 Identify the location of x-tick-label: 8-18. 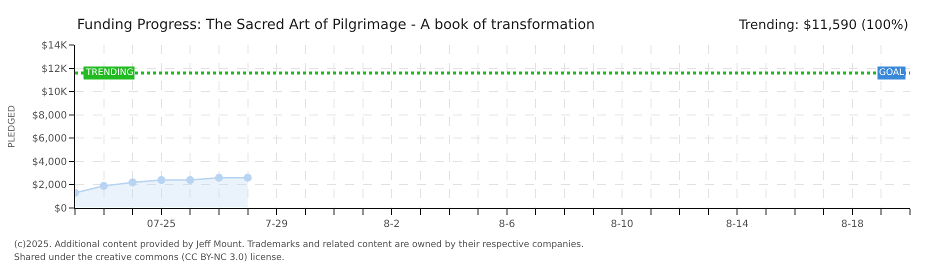
(852, 224).